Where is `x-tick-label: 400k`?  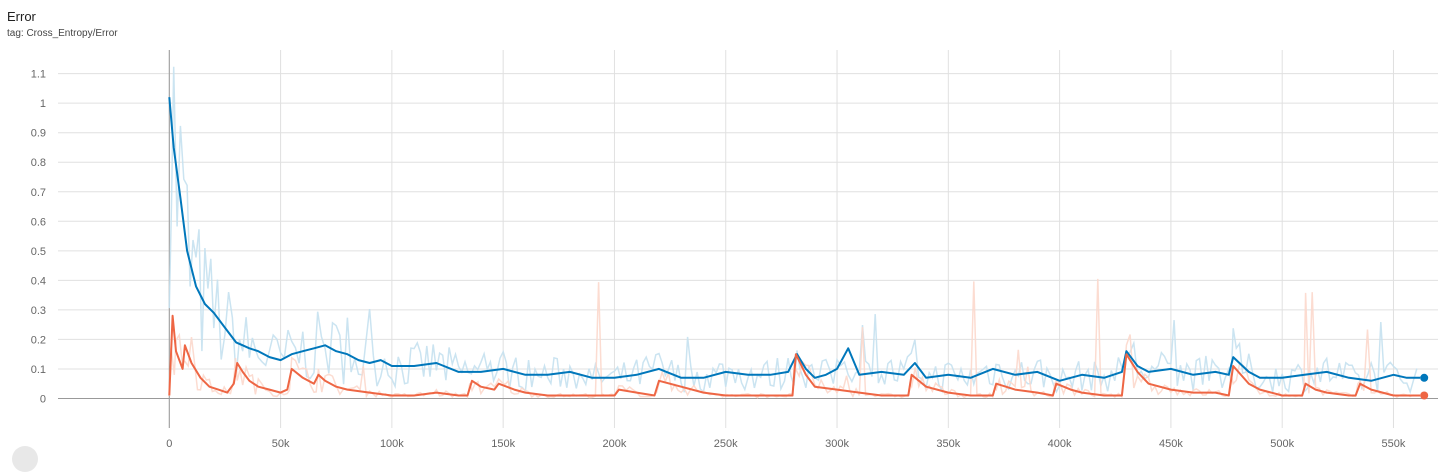
x-tick-label: 400k is located at coordinates (1060, 444).